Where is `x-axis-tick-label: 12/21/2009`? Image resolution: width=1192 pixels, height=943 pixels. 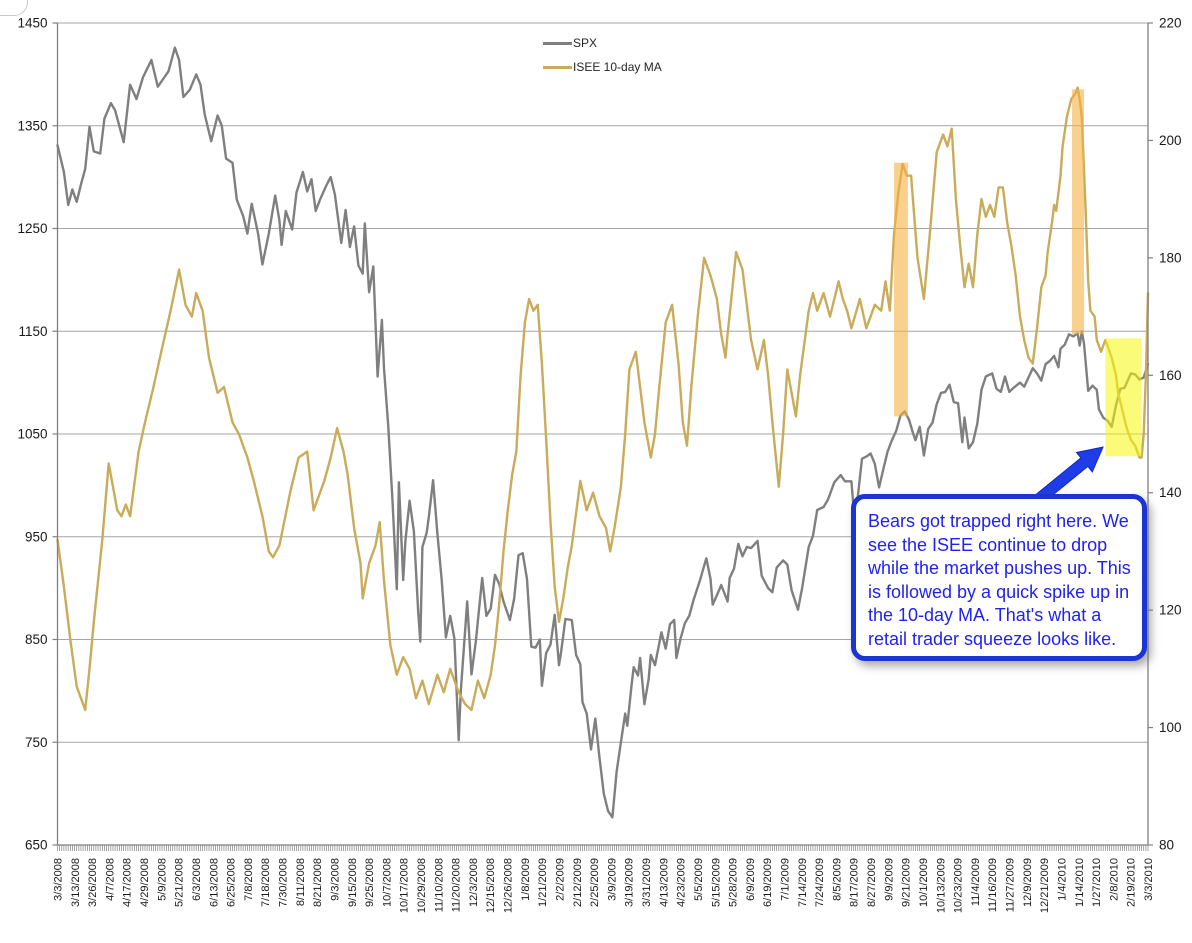 x-axis-tick-label: 12/21/2009 is located at coordinates (1045, 885).